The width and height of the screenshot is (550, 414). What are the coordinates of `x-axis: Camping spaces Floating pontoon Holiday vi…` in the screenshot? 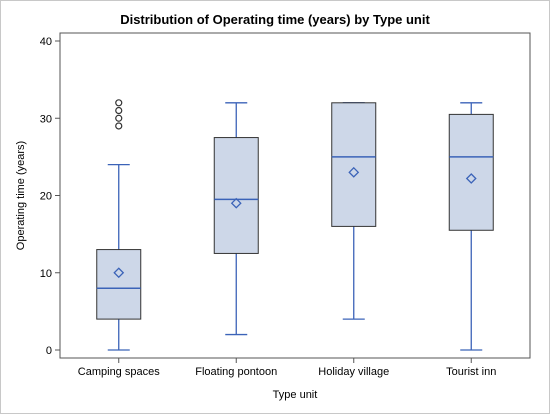 It's located at (287, 368).